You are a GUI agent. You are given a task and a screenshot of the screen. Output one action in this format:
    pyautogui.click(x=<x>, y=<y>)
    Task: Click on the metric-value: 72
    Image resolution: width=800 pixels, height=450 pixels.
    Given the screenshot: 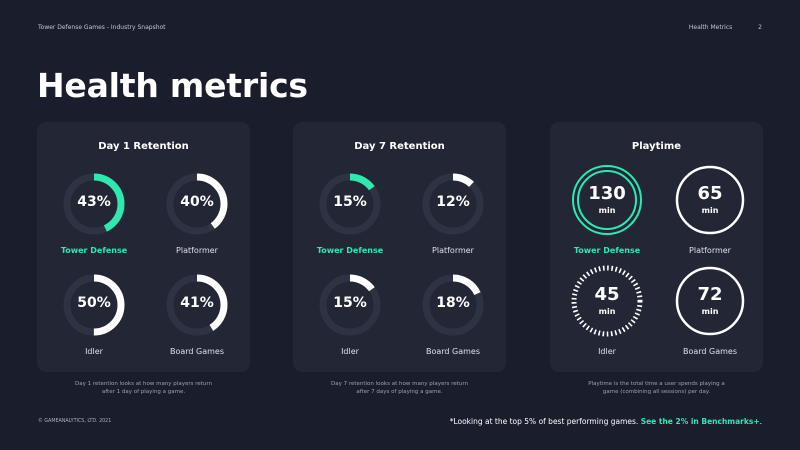 What is the action you would take?
    pyautogui.click(x=710, y=294)
    